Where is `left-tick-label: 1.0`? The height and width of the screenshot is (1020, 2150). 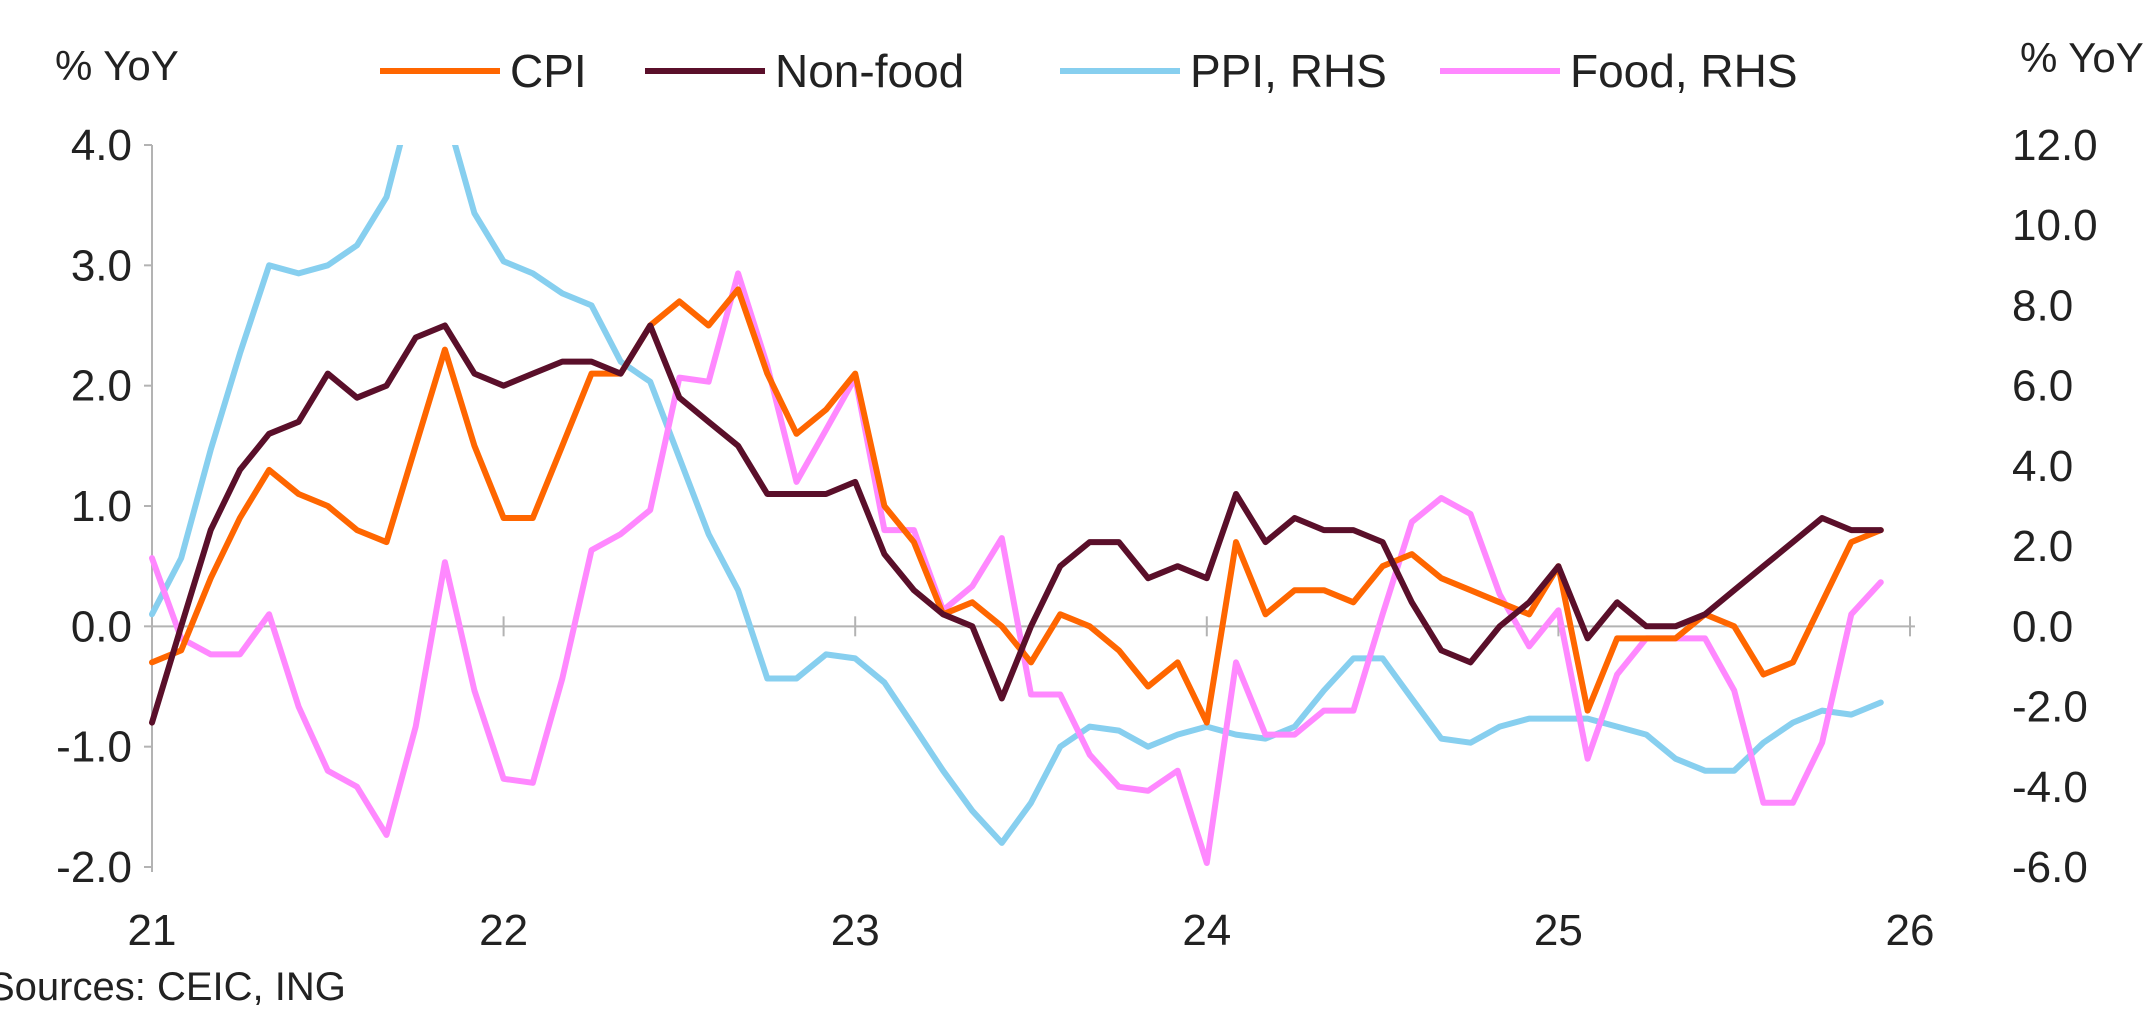
left-tick-label: 1.0 is located at coordinates (101, 506).